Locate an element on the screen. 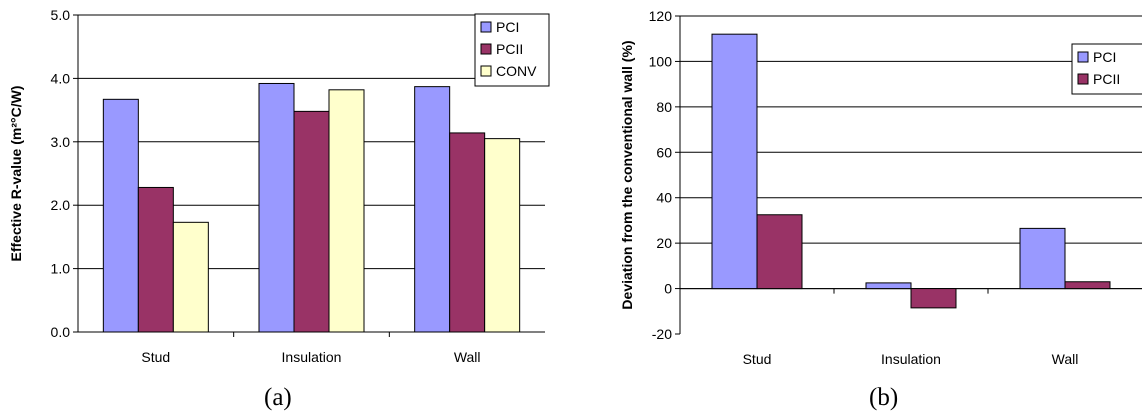 The image size is (1142, 419). bar-conv-insulation is located at coordinates (346, 211).